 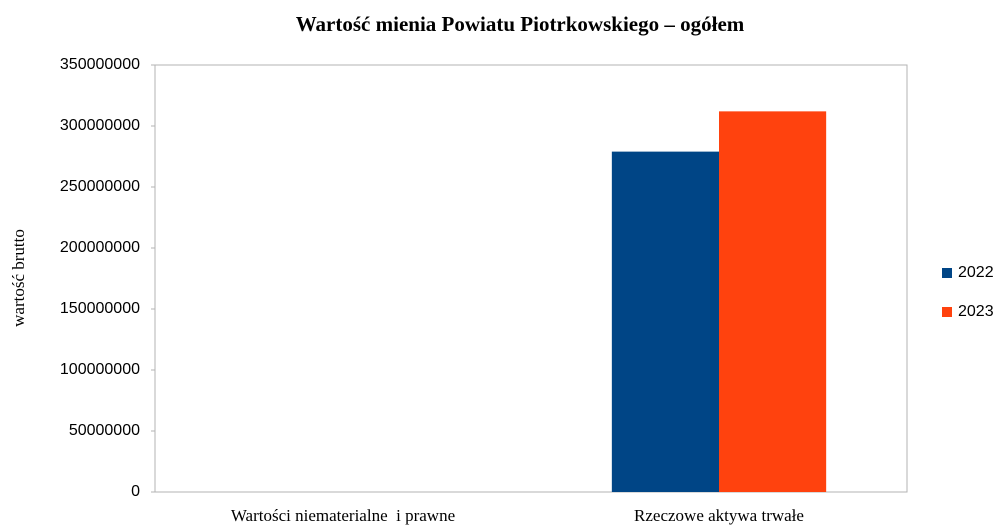 I want to click on y-tick-label: 350000000, so click(x=100, y=64).